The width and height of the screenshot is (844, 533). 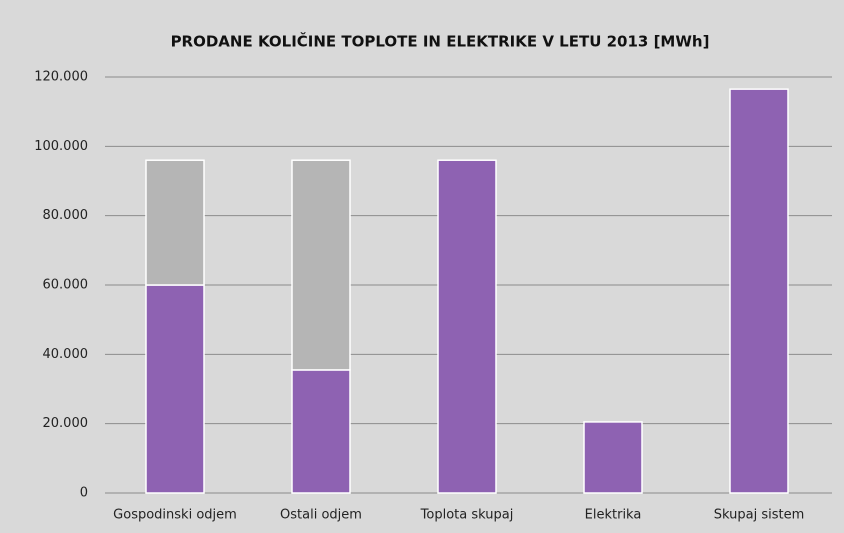 What do you see at coordinates (61, 146) in the screenshot?
I see `y-tick-label: 100.000` at bounding box center [61, 146].